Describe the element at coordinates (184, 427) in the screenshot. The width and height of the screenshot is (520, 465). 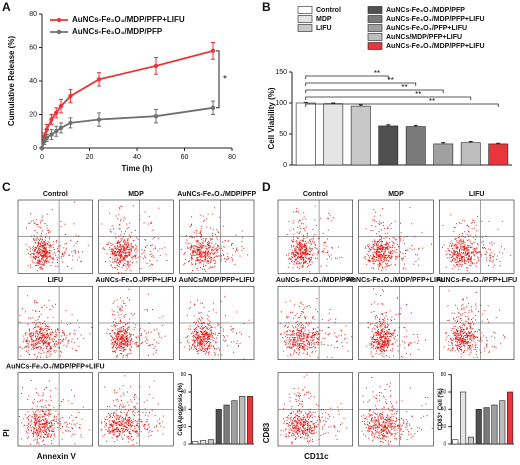
I see `y-tick-label: 20` at that location.